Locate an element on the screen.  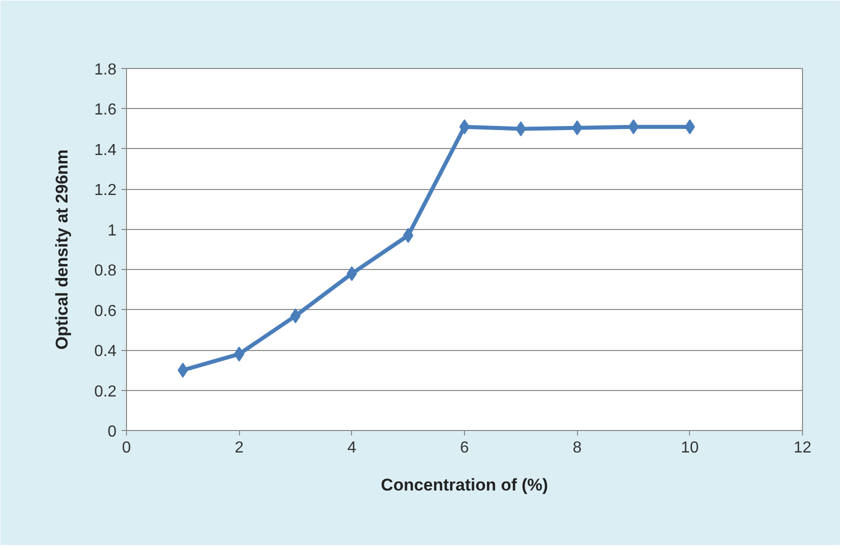
x-tick-label: 0 is located at coordinates (127, 448).